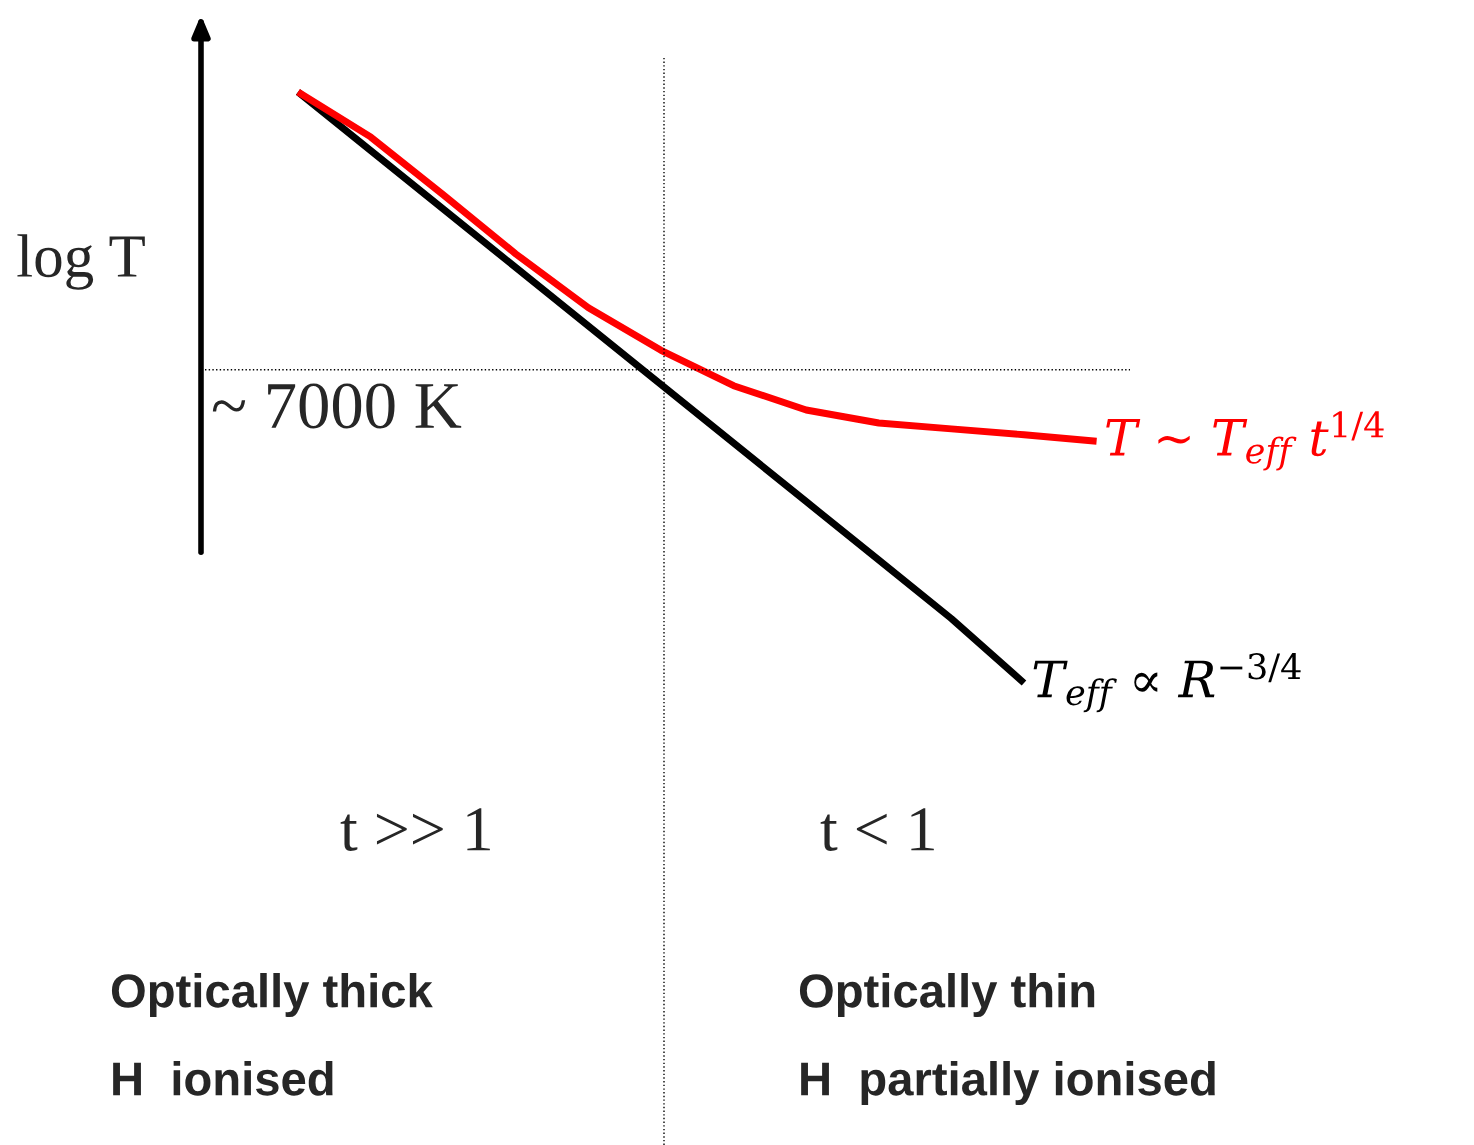 The width and height of the screenshot is (1474, 1145). Describe the element at coordinates (337, 406) in the screenshot. I see `ref-line-label: ~ 7000 K` at that location.